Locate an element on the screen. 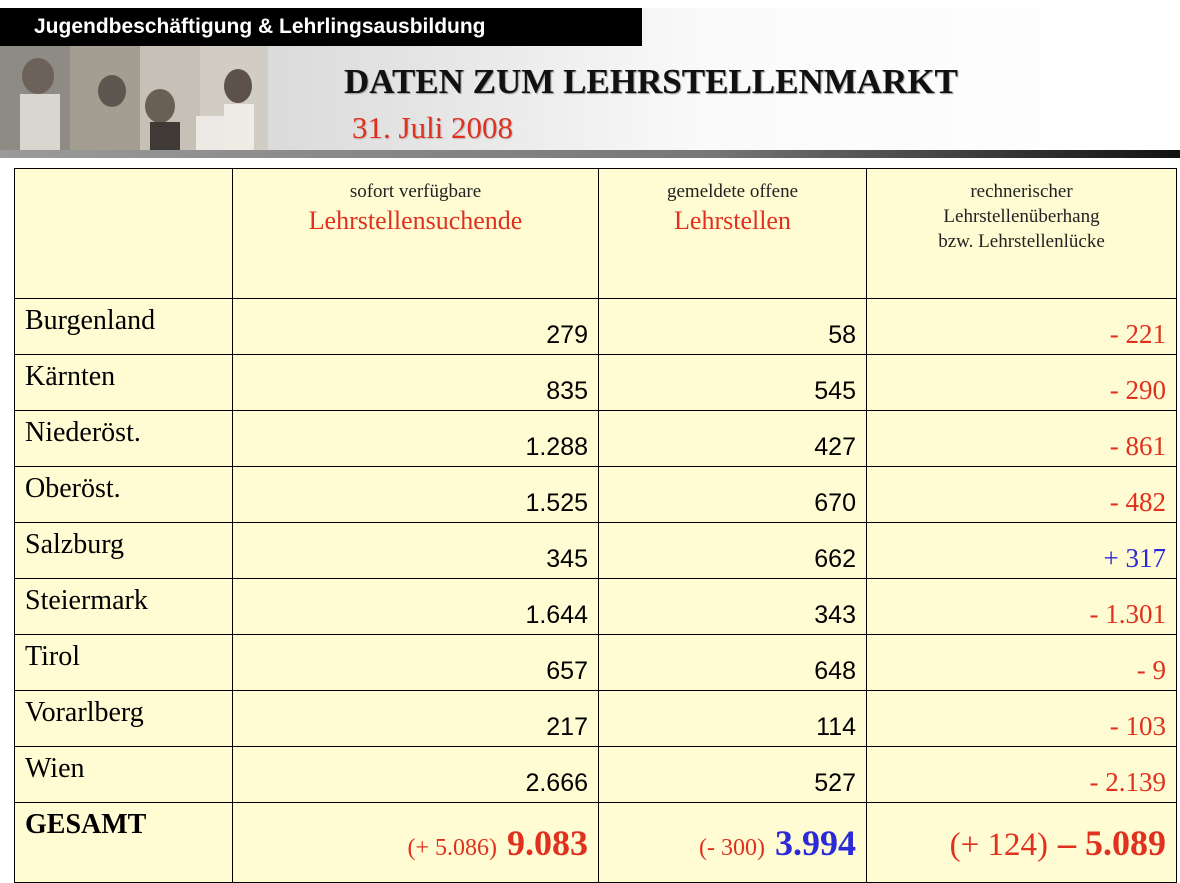 Image resolution: width=1180 pixels, height=883 pixels. cell: 648 is located at coordinates (732, 662).